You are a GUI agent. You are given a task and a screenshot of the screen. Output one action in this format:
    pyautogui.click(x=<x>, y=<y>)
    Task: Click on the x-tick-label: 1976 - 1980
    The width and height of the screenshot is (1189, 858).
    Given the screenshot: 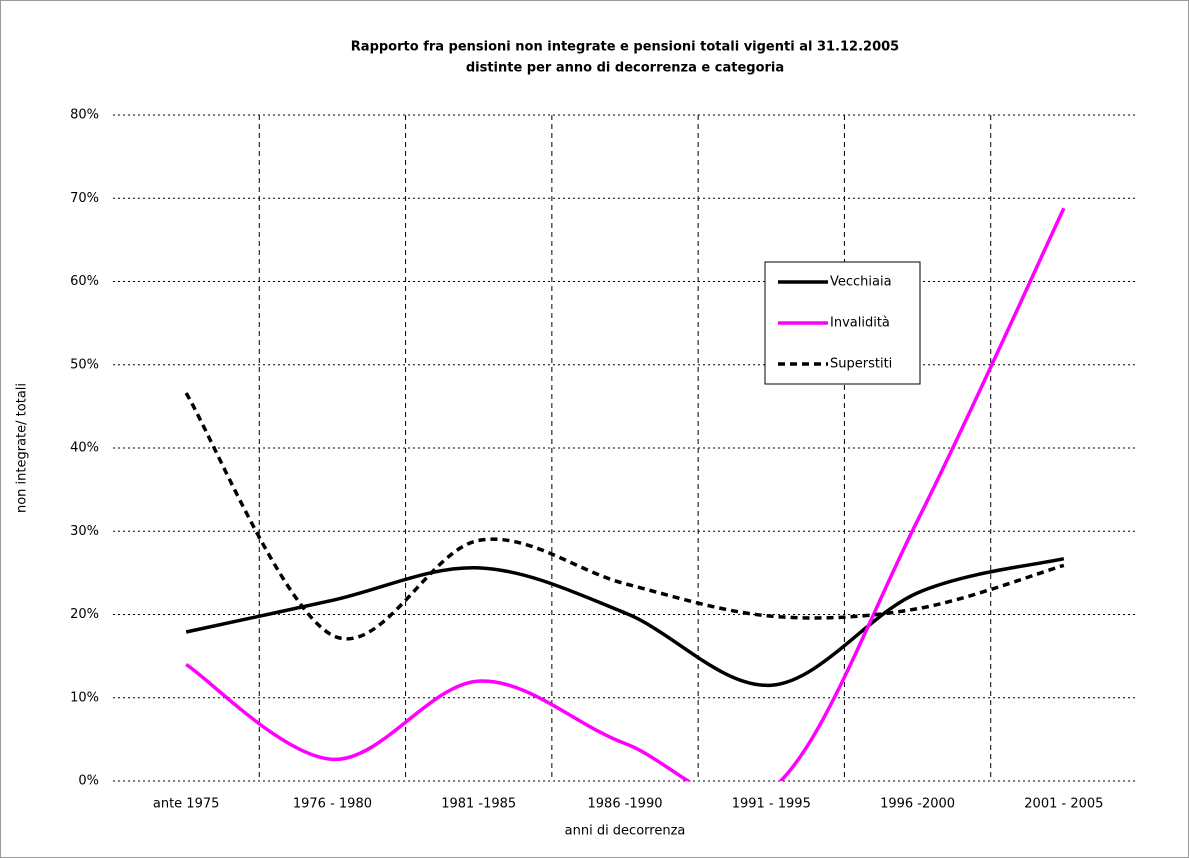 What is the action you would take?
    pyautogui.click(x=332, y=804)
    